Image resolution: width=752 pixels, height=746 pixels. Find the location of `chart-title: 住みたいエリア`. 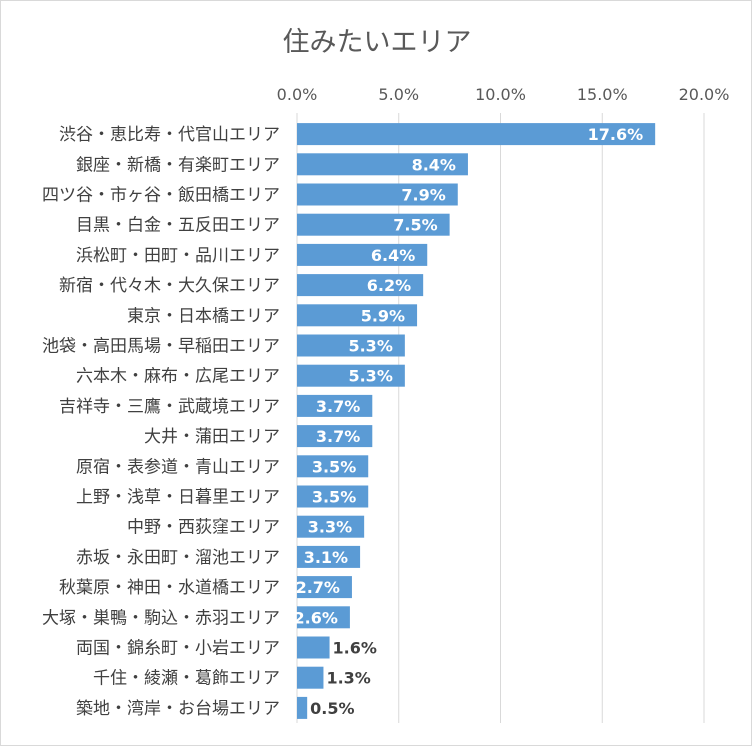

chart-title: 住みたいエリア is located at coordinates (377, 42).